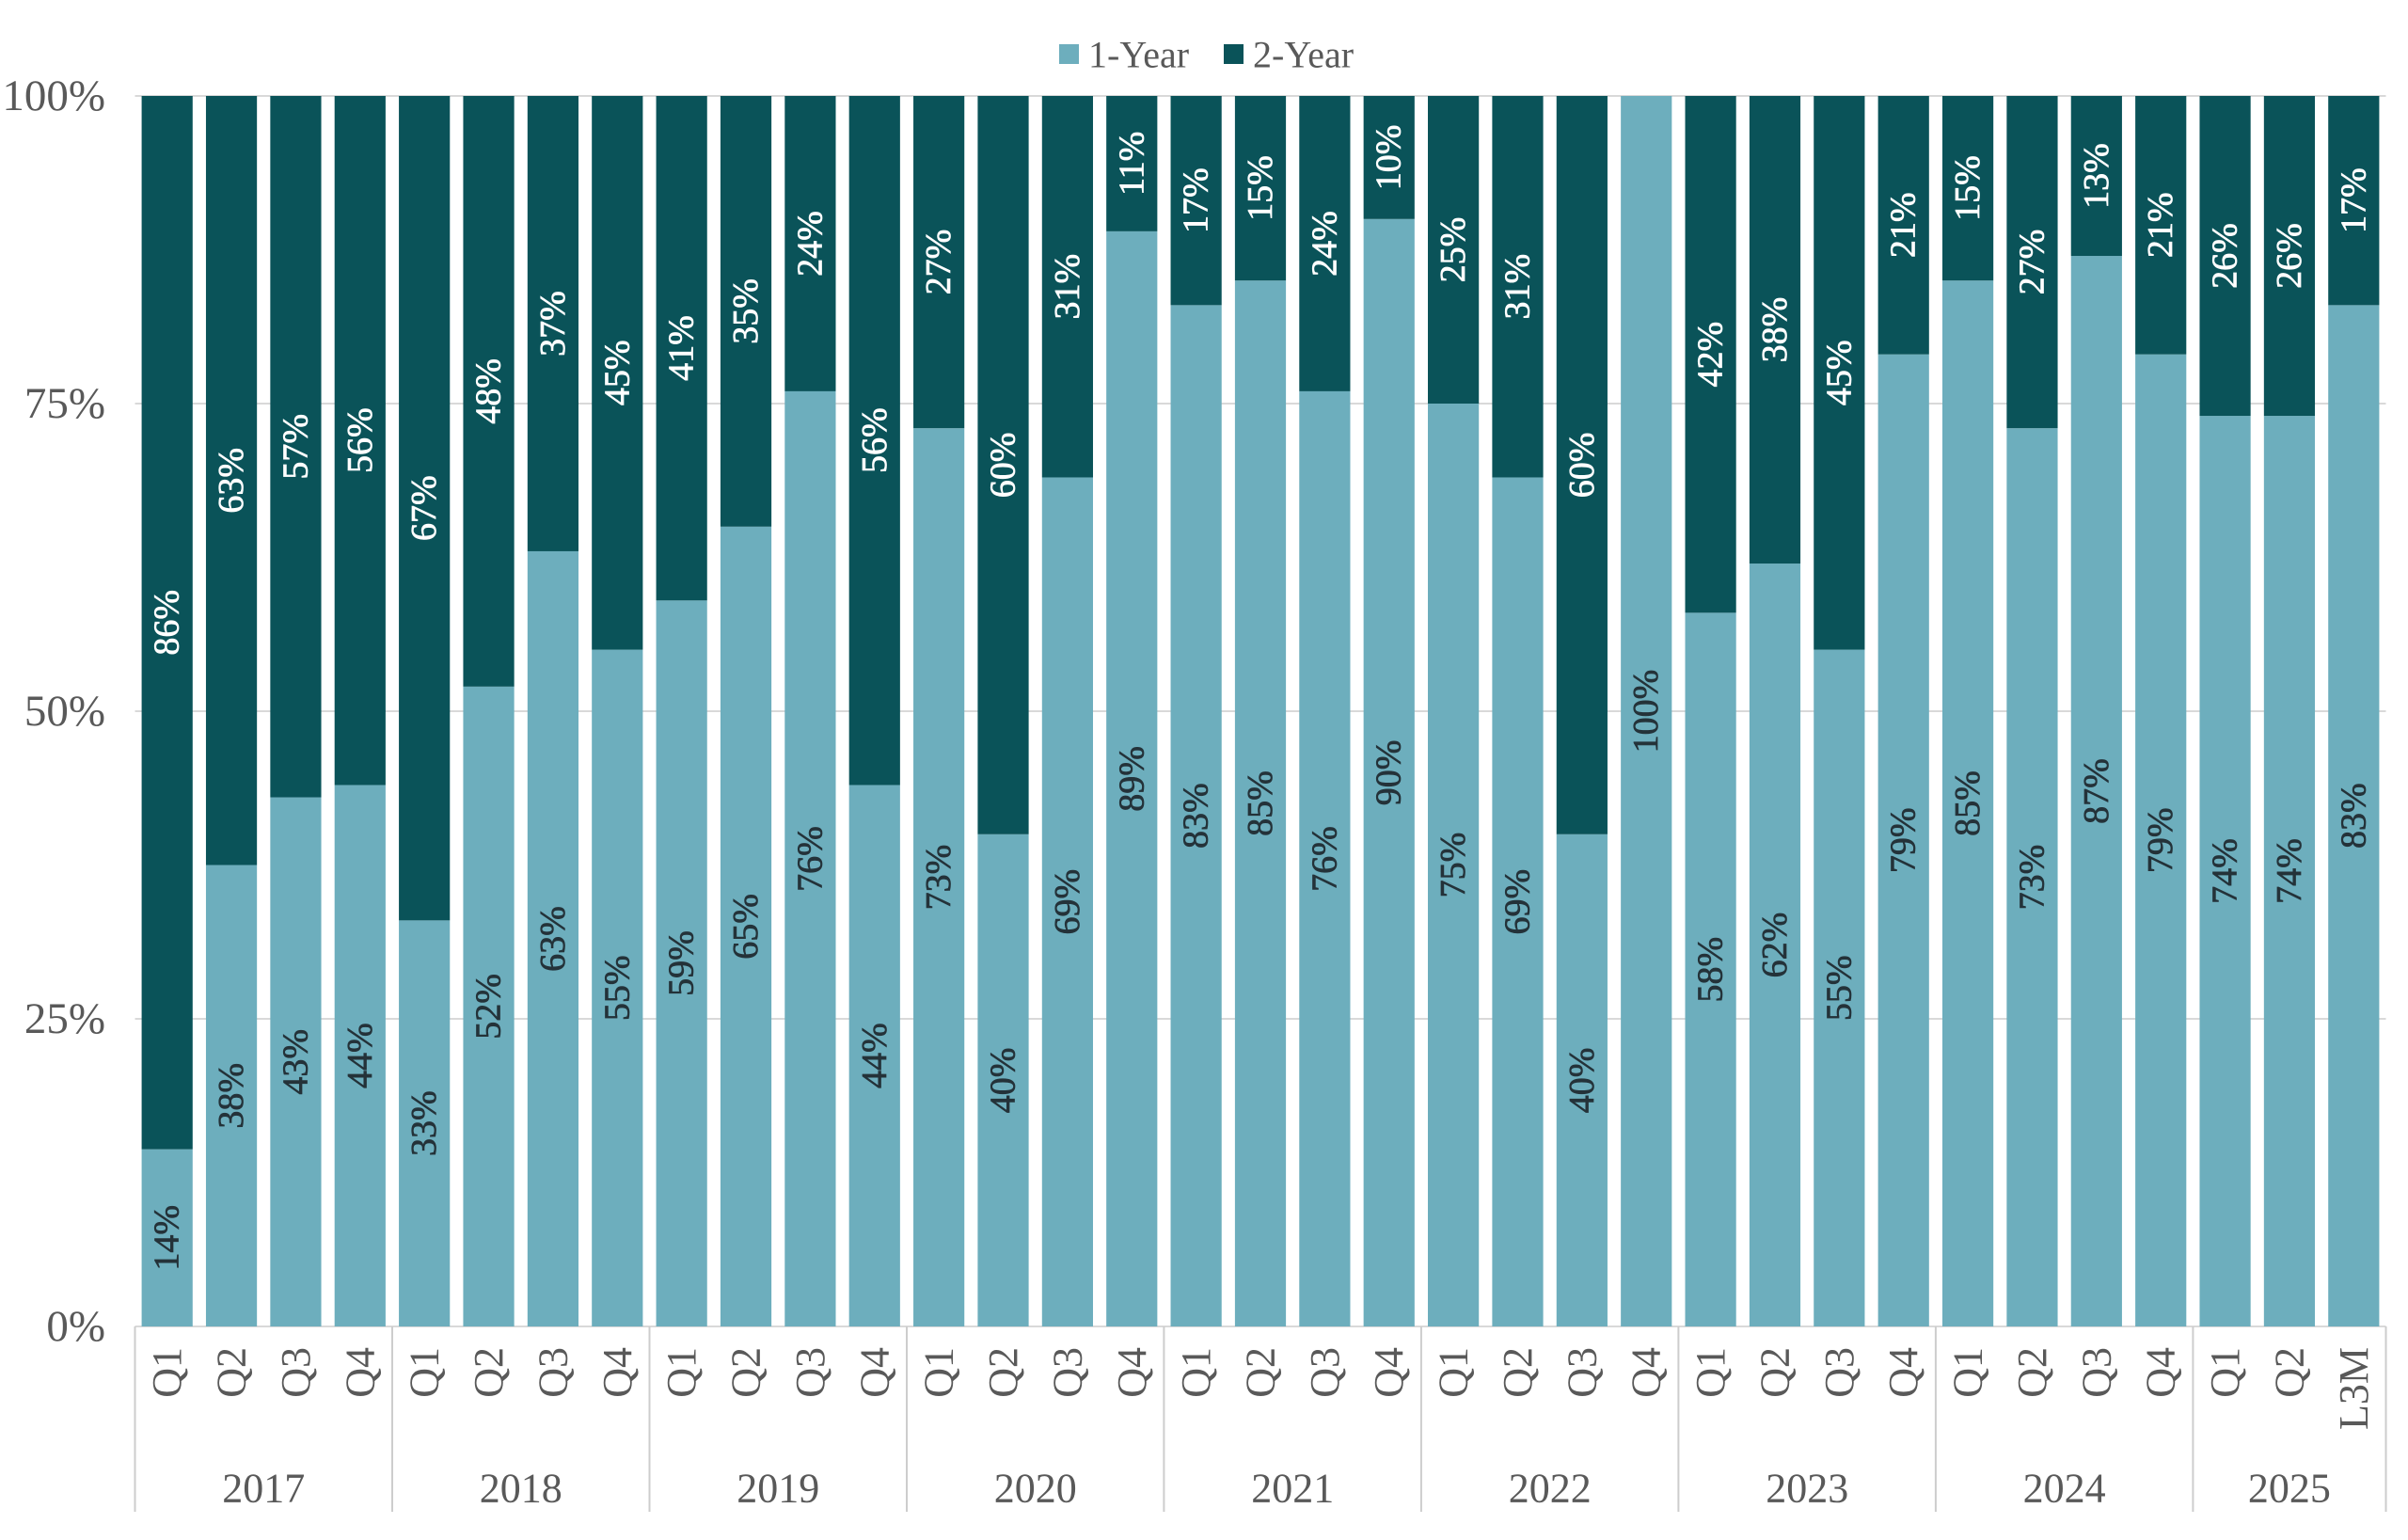 The width and height of the screenshot is (2408, 1540). Describe the element at coordinates (296, 1062) in the screenshot. I see `svg-text: 43%` at that location.